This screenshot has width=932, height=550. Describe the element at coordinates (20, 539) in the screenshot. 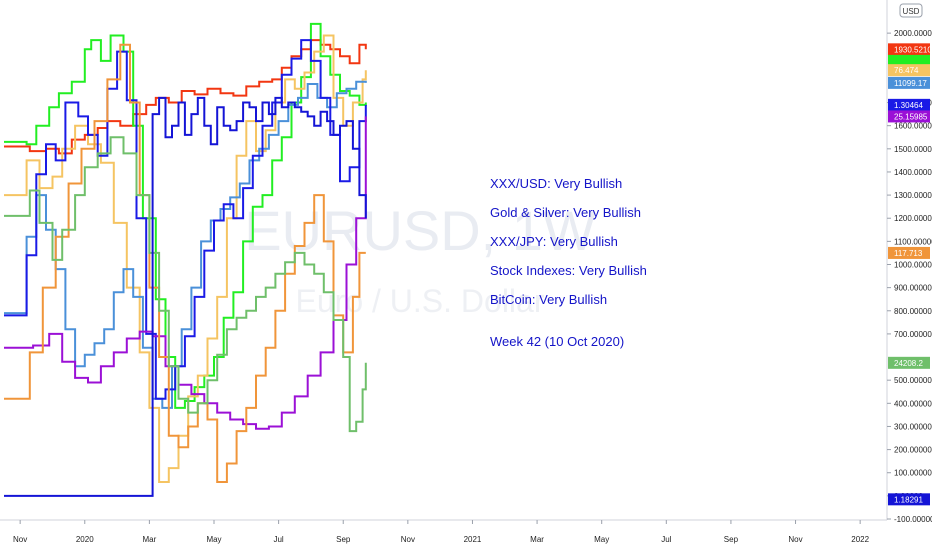

I see `x-tick-label-0: Nov` at that location.